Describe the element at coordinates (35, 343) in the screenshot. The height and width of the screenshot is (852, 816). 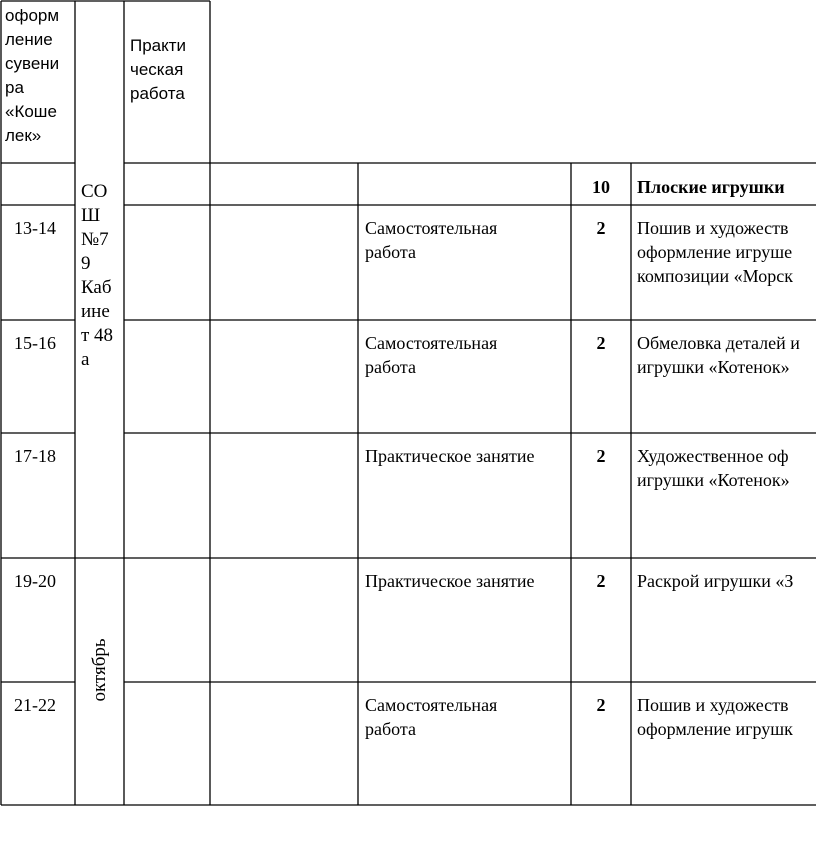
I see `lesson: 15-16` at that location.